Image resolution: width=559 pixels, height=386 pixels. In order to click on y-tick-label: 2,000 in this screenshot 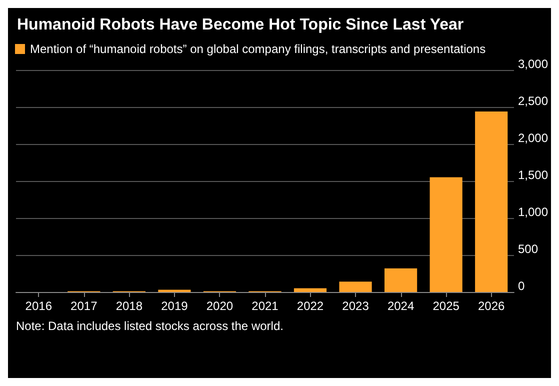, I will do `click(533, 138)`.